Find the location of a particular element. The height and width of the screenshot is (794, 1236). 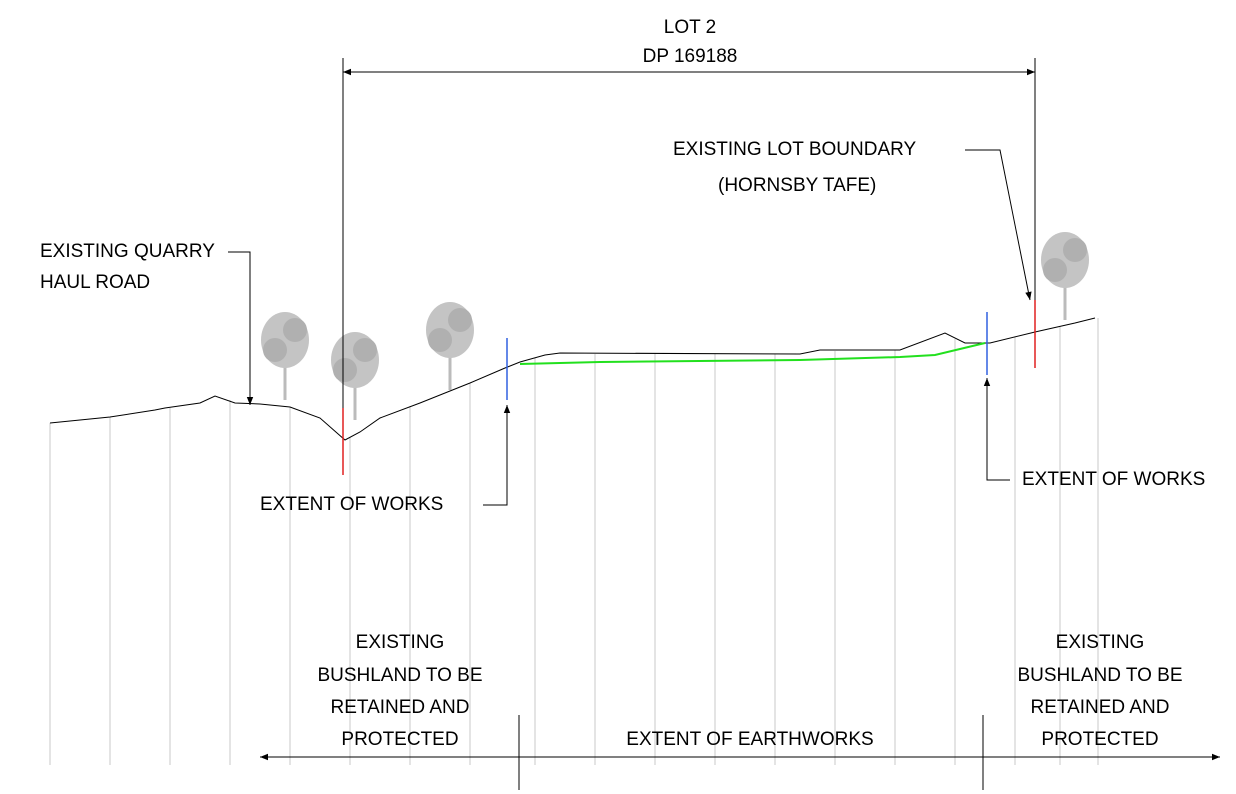

callout: EXISTING LOT BOUNDARY is located at coordinates (795, 149).